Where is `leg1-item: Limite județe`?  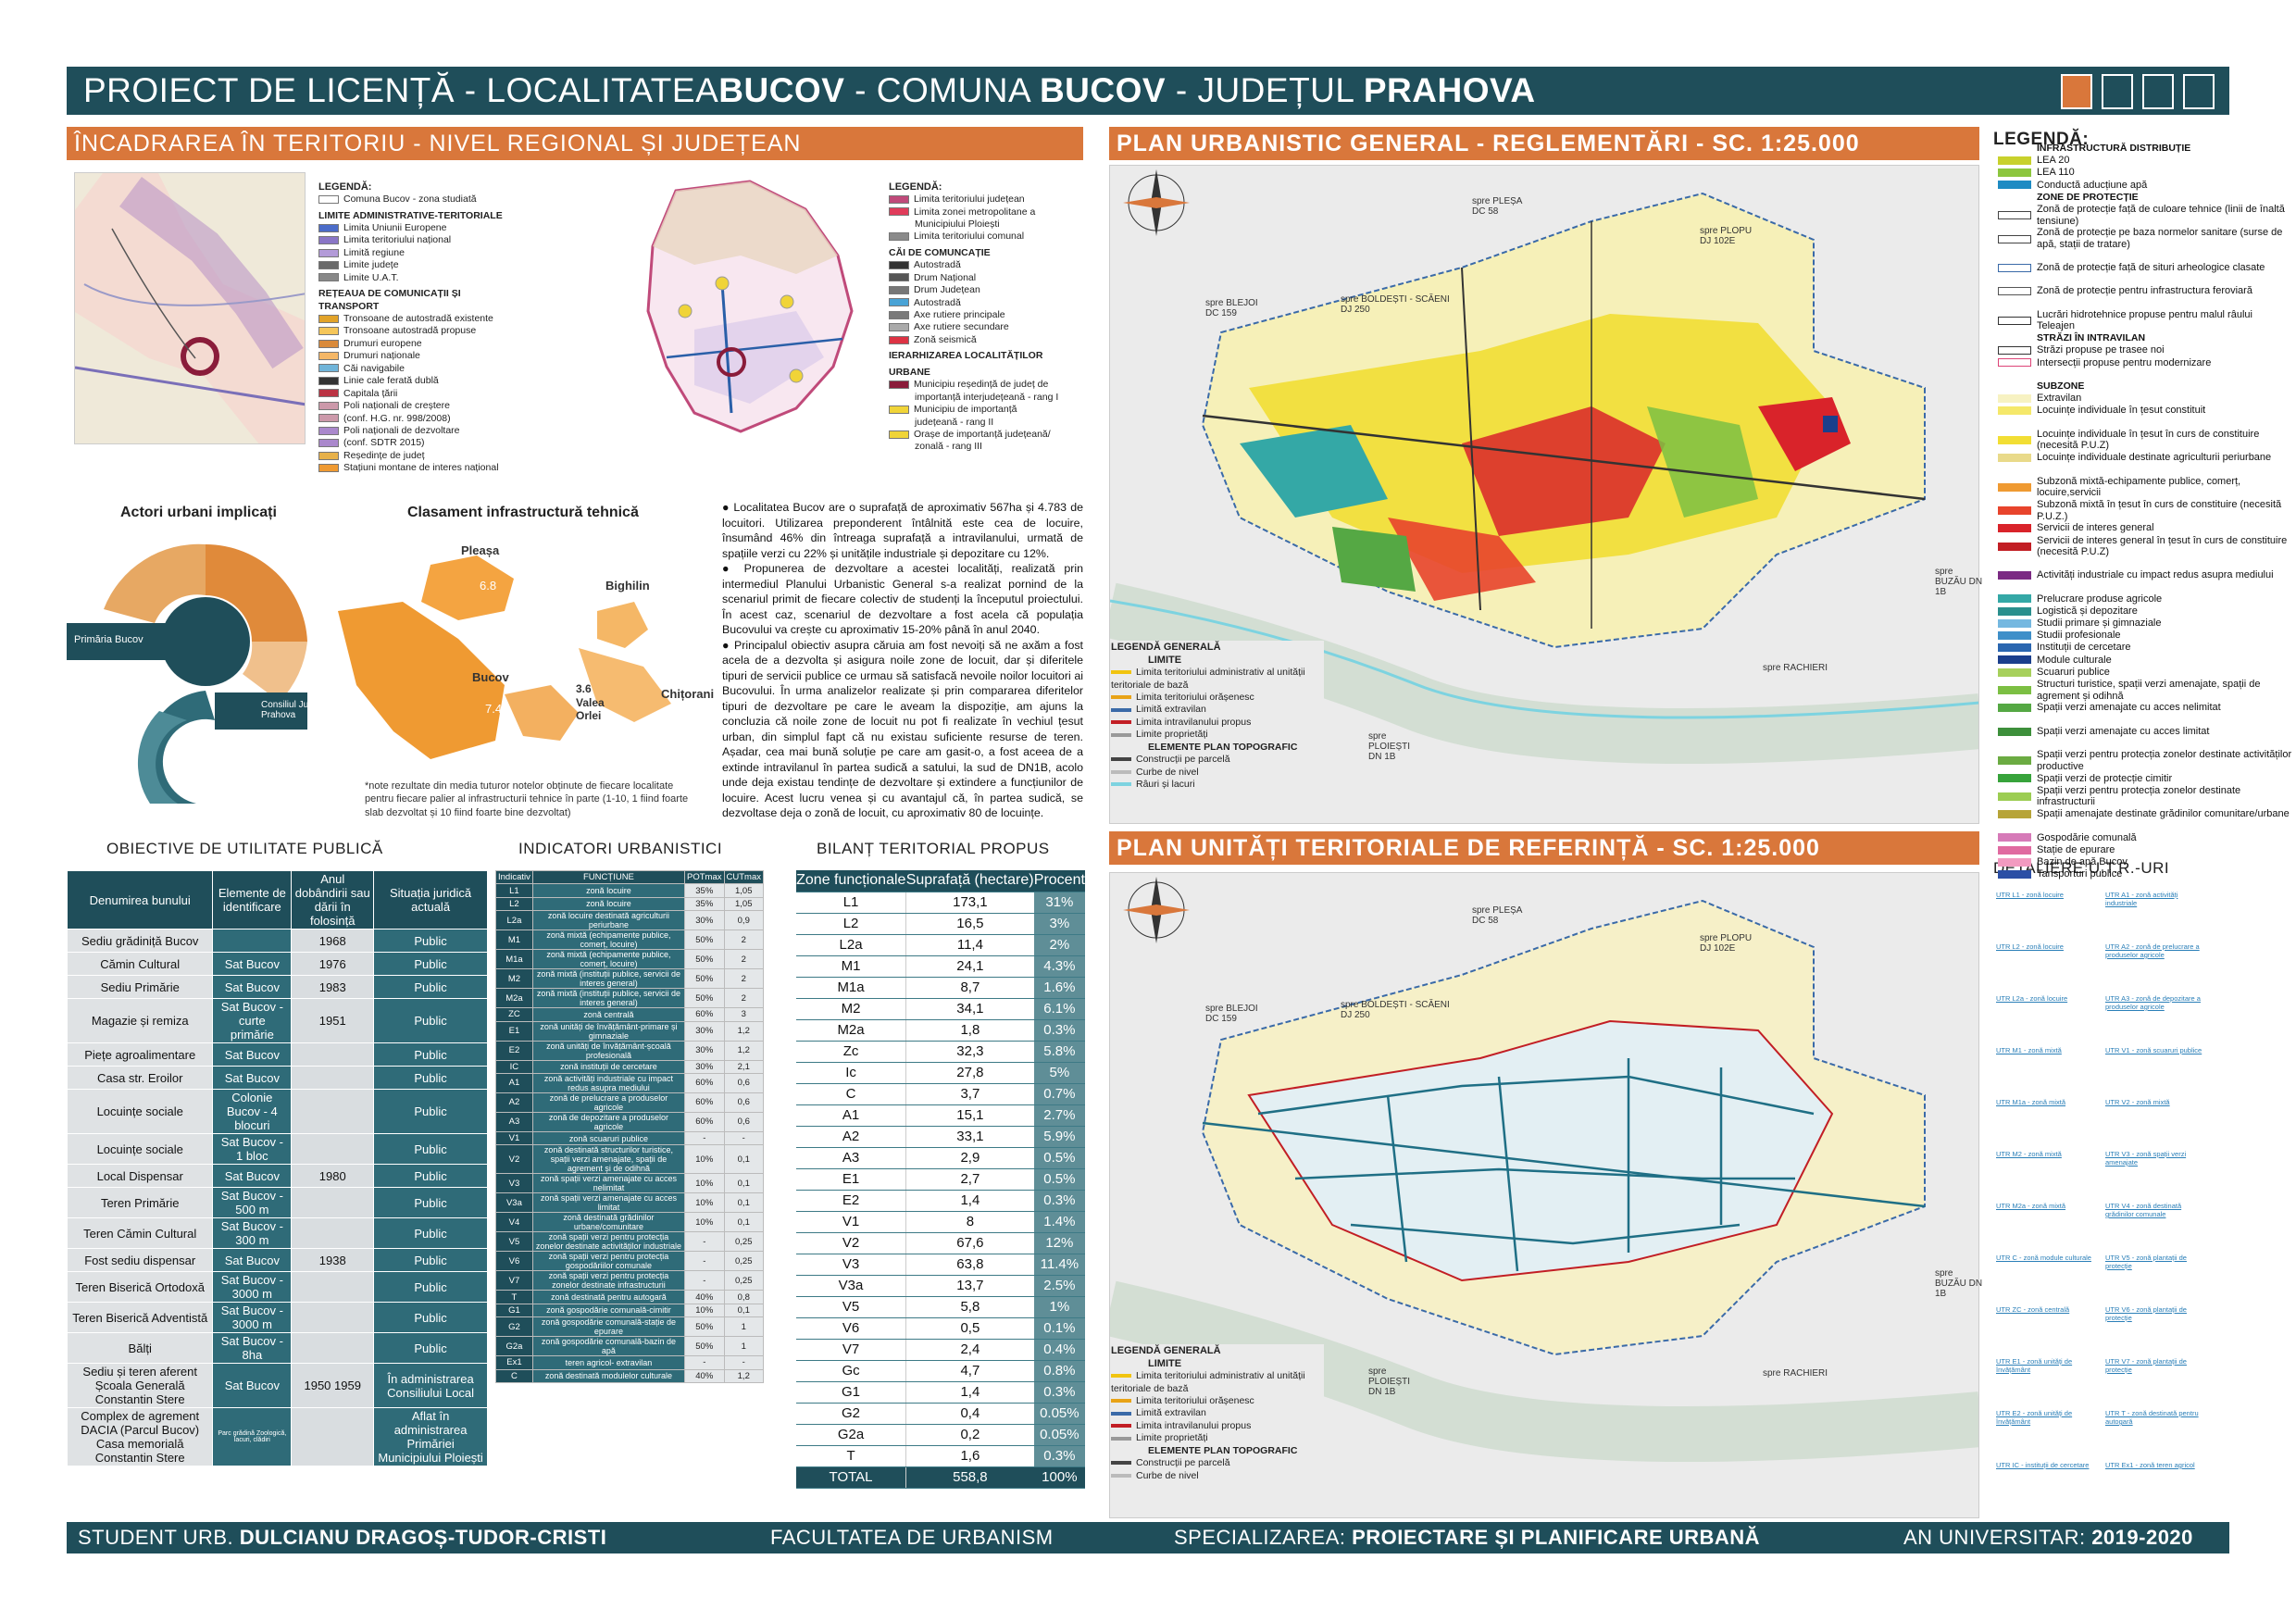
leg1-item: Limite județe is located at coordinates (411, 265).